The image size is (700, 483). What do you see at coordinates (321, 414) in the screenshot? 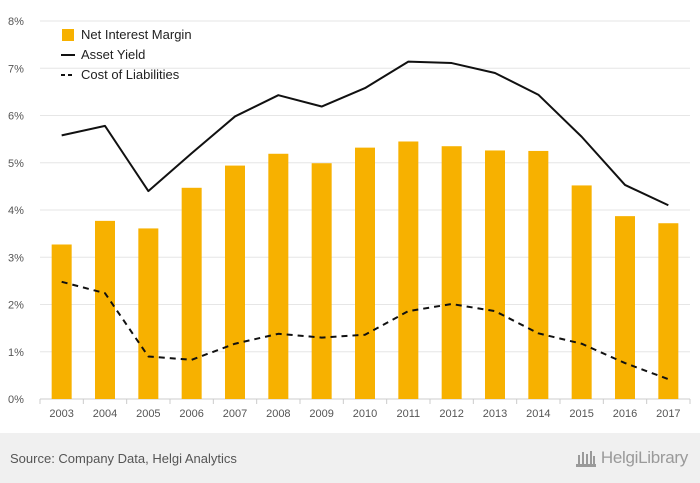
I see `x-tick-label: 2009` at bounding box center [321, 414].